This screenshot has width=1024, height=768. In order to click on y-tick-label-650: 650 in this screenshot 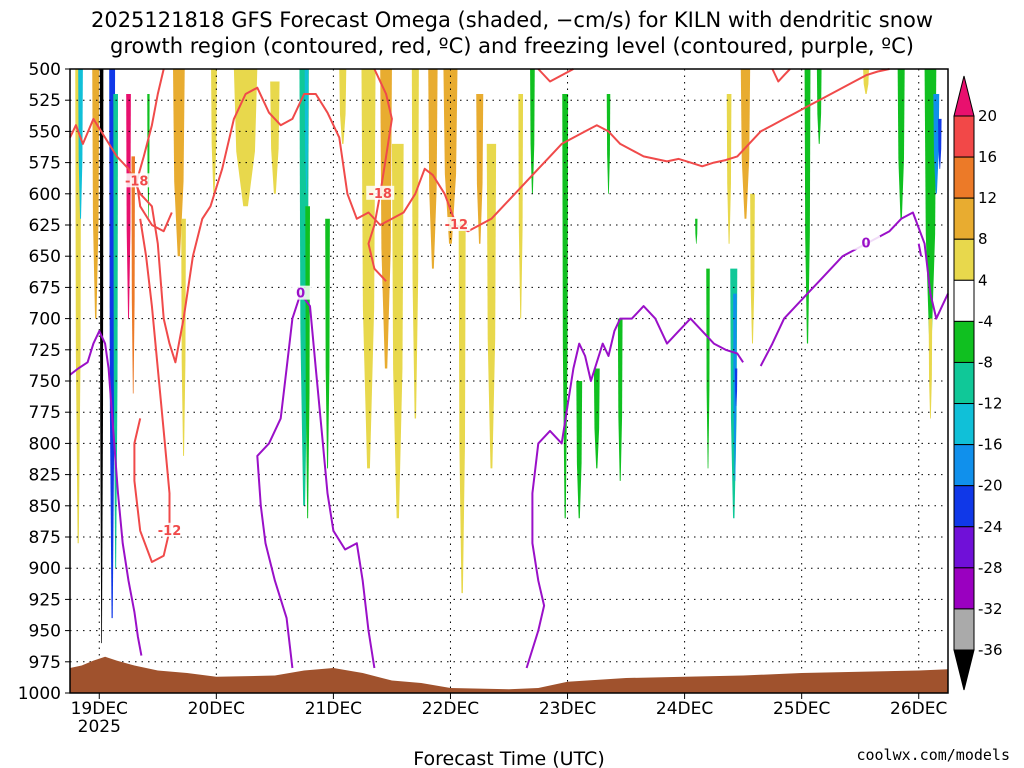, I will do `click(45, 257)`.